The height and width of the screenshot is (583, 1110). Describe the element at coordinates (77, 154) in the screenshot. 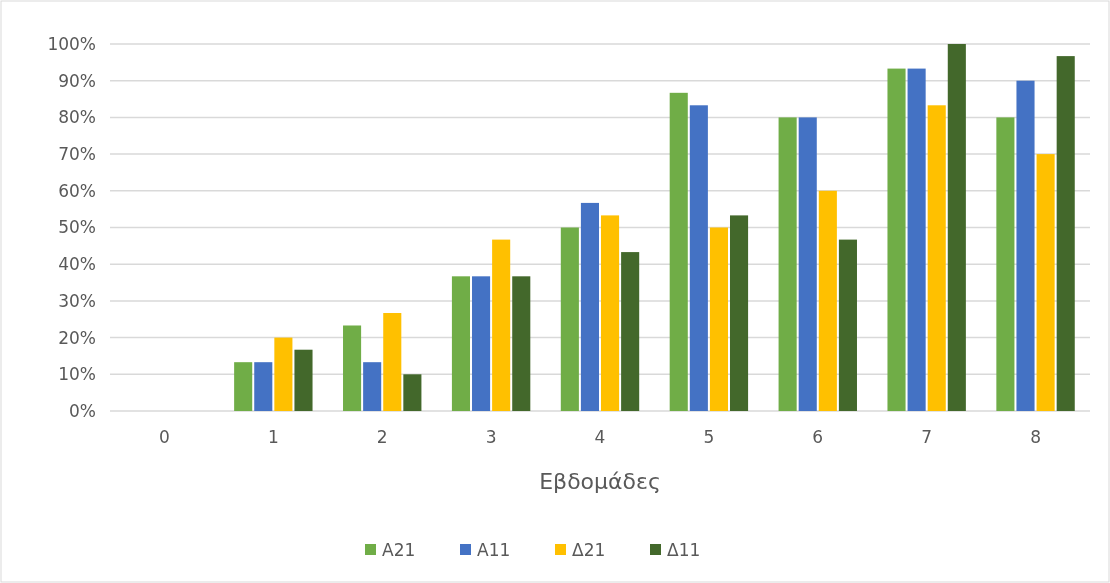

I see `y-tick-label: 70%` at that location.